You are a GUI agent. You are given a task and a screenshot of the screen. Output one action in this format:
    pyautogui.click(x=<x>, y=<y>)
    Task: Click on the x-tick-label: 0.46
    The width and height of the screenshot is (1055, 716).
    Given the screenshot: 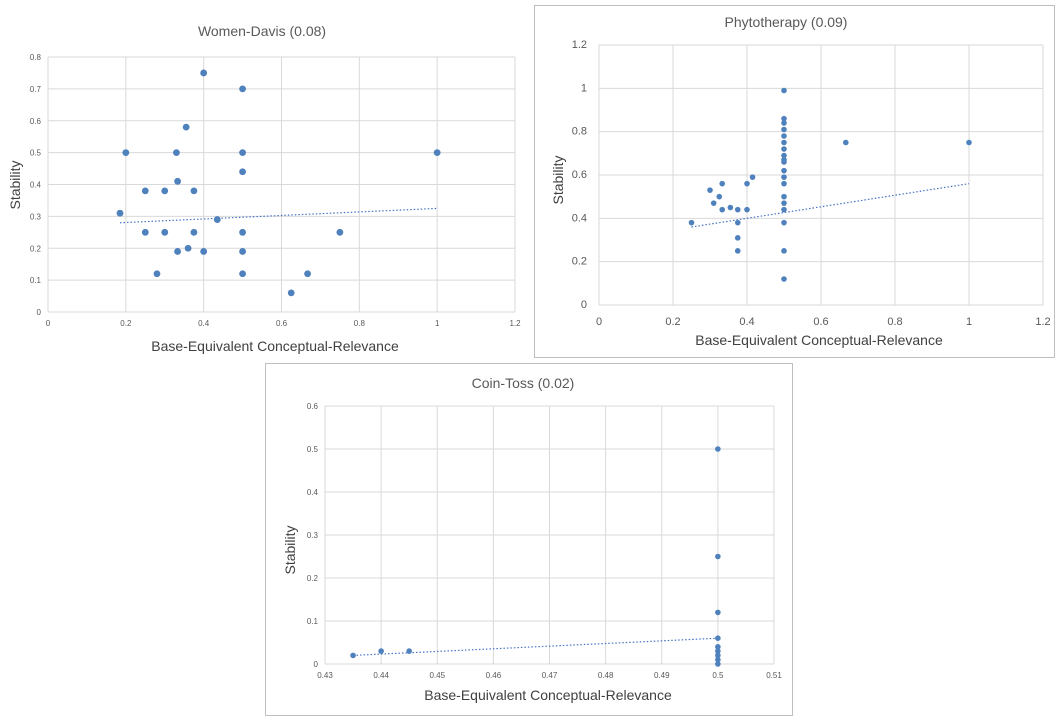 What is the action you would take?
    pyautogui.click(x=494, y=675)
    